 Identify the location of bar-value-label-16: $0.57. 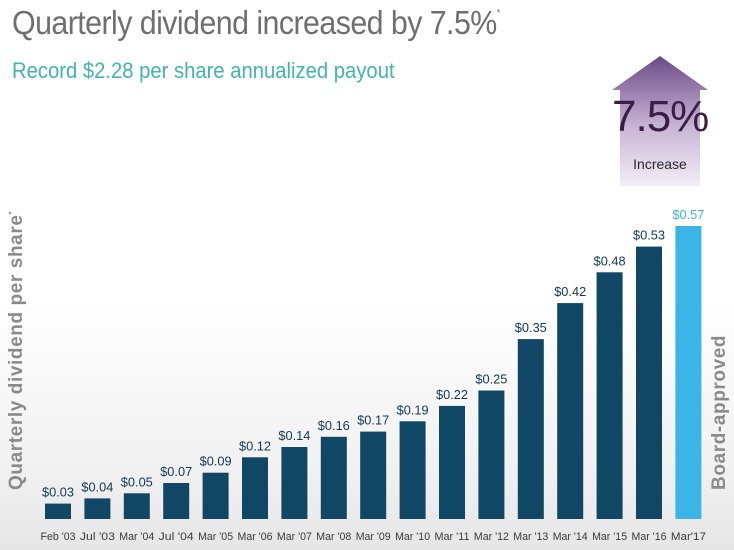
(688, 214).